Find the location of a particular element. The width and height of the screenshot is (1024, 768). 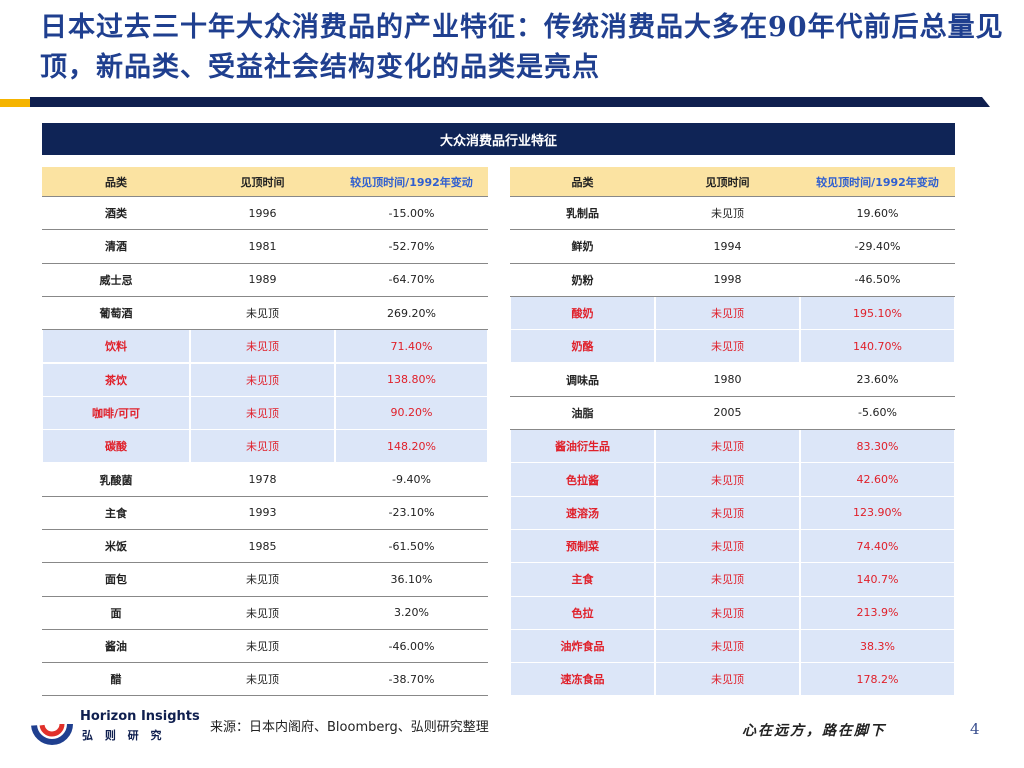

table-cell: -46.00% is located at coordinates (411, 647).